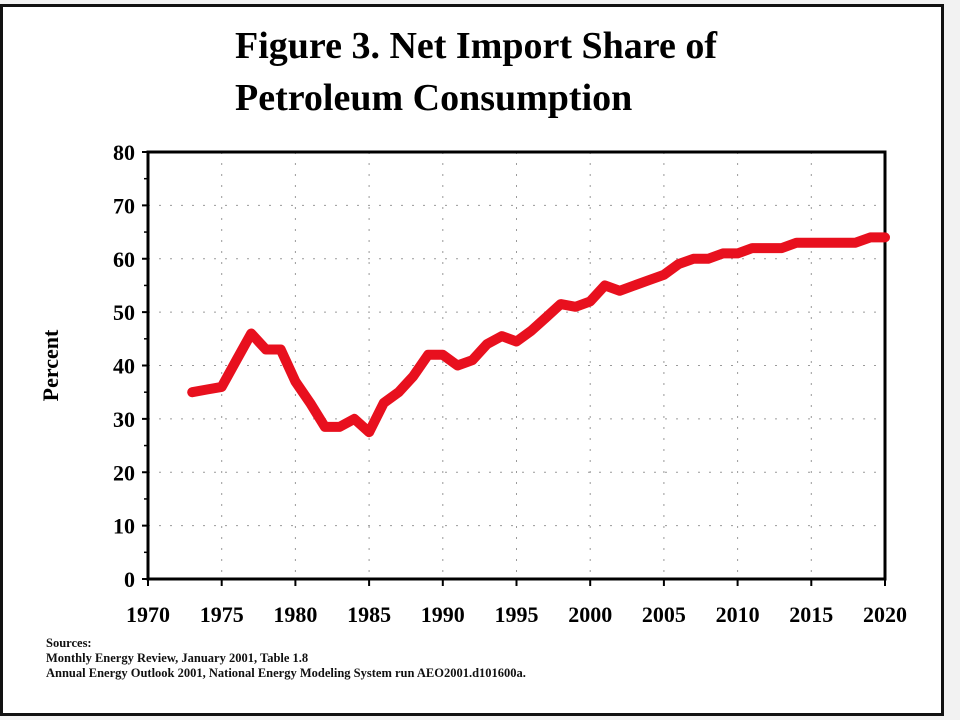 Image resolution: width=960 pixels, height=720 pixels. I want to click on y-axis-title: Percent, so click(50, 365).